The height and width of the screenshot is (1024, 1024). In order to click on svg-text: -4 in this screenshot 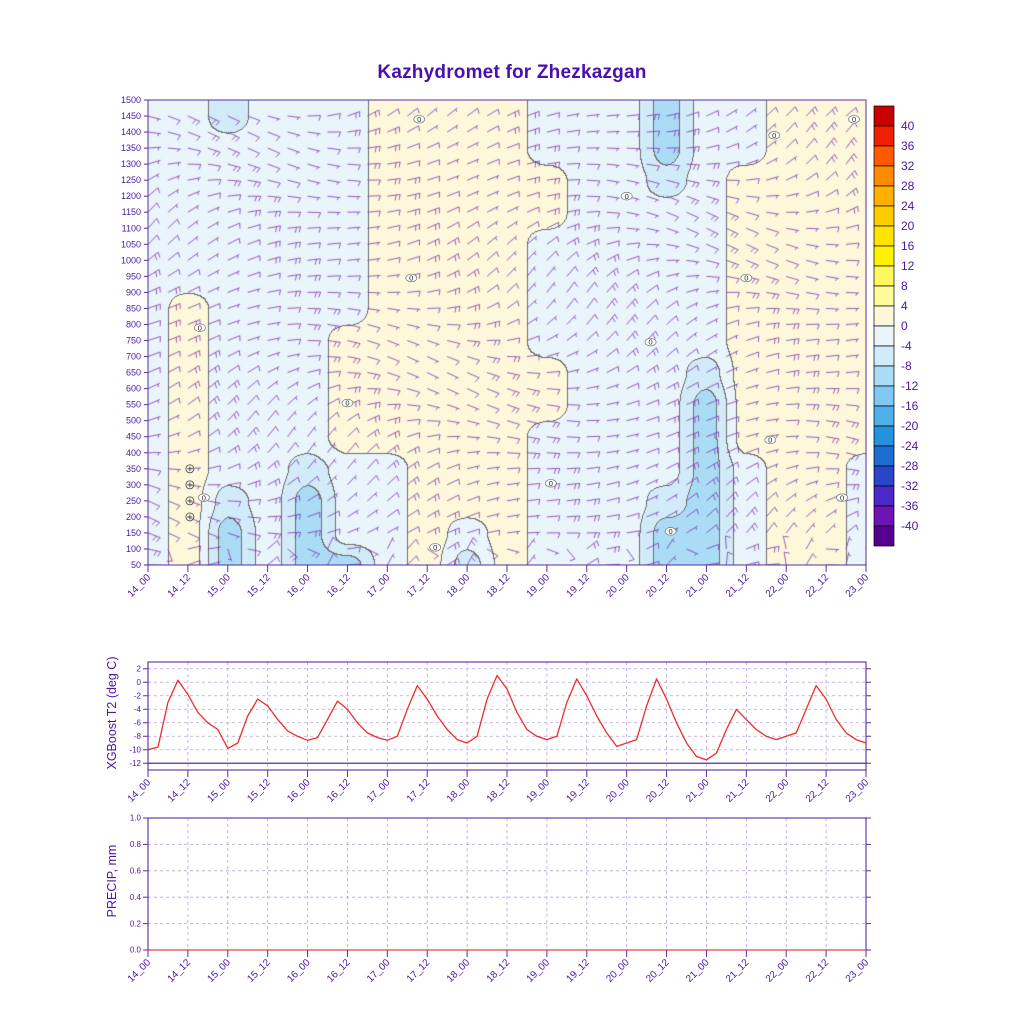, I will do `click(138, 709)`.